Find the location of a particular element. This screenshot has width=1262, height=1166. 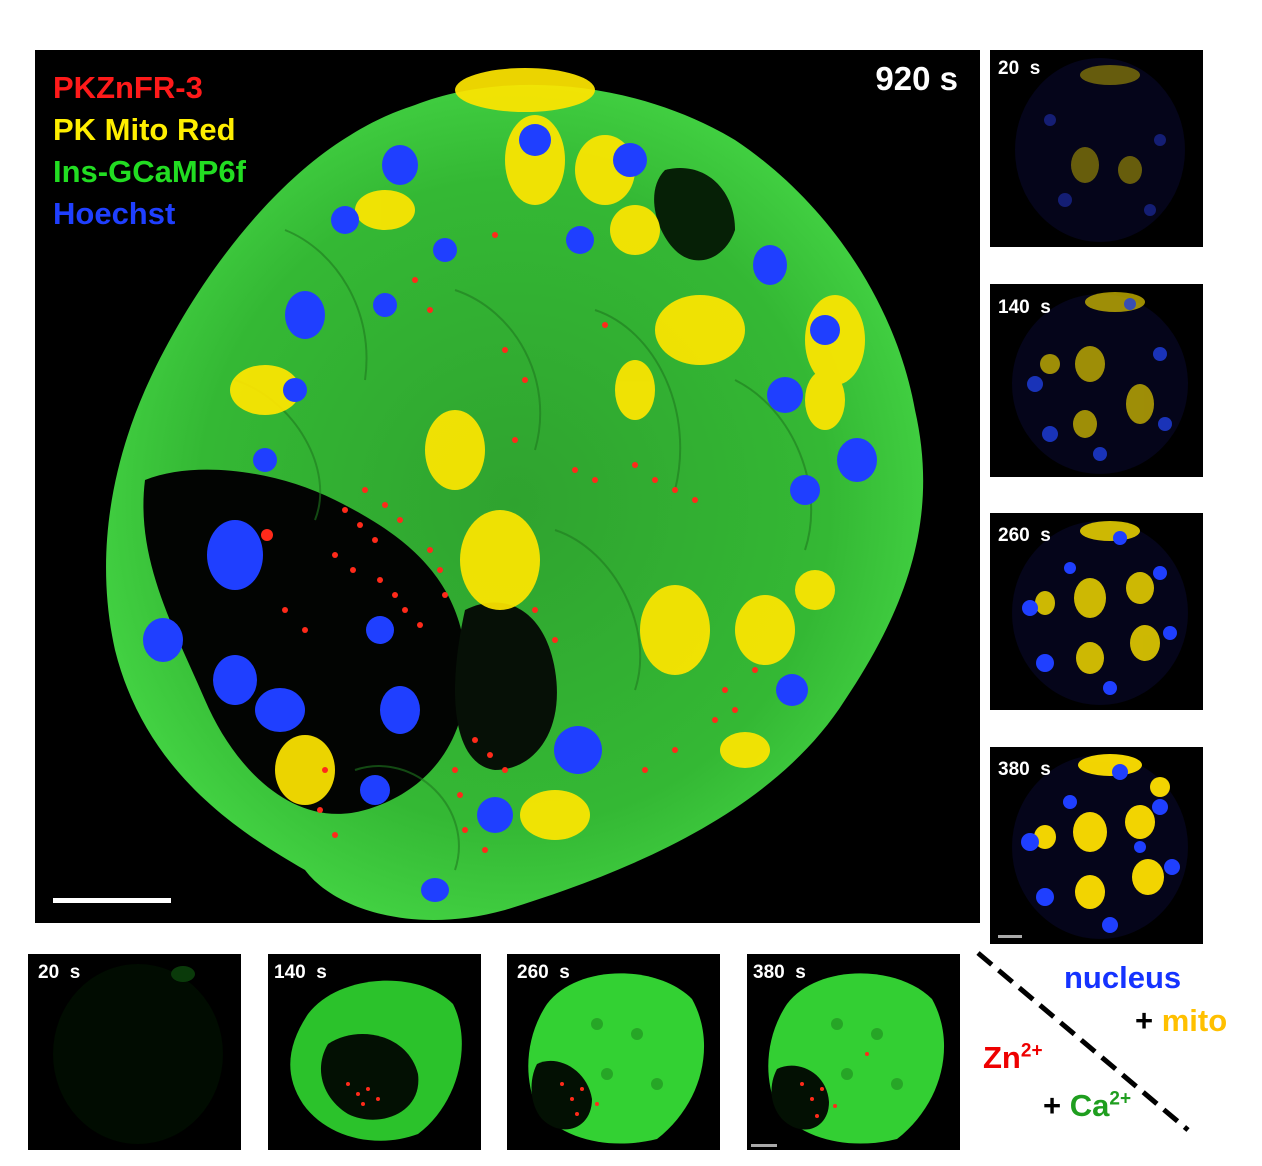

bottom-time-label-4: 380 s is located at coordinates (779, 972).